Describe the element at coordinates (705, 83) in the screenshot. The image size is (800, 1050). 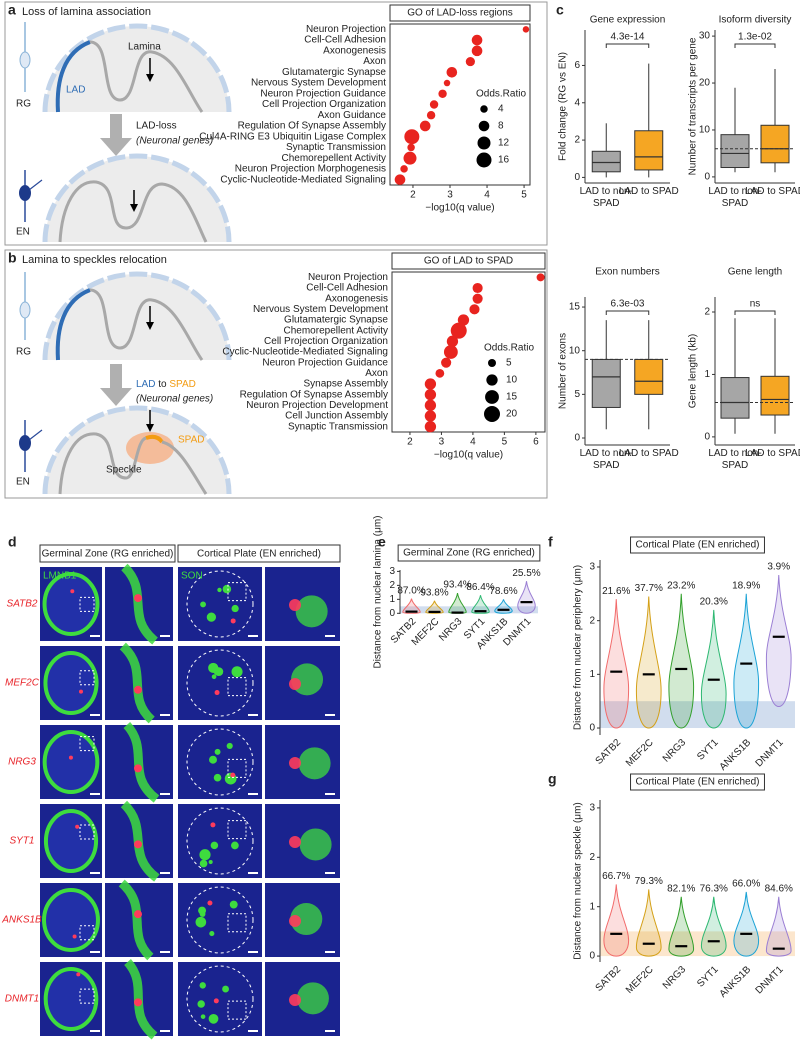
I see `y-tick-label: 20` at that location.